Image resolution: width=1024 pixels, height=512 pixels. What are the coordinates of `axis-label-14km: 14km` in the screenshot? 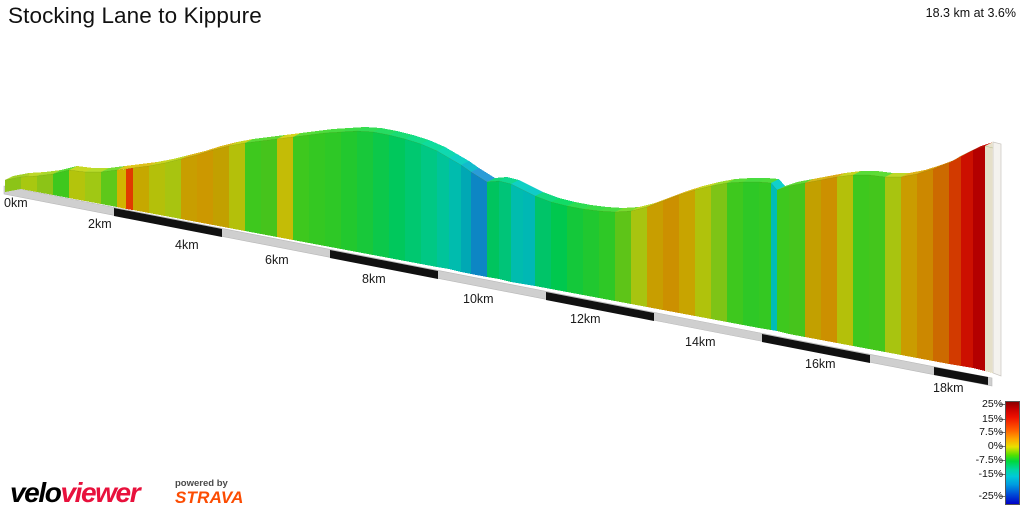 It's located at (700, 342).